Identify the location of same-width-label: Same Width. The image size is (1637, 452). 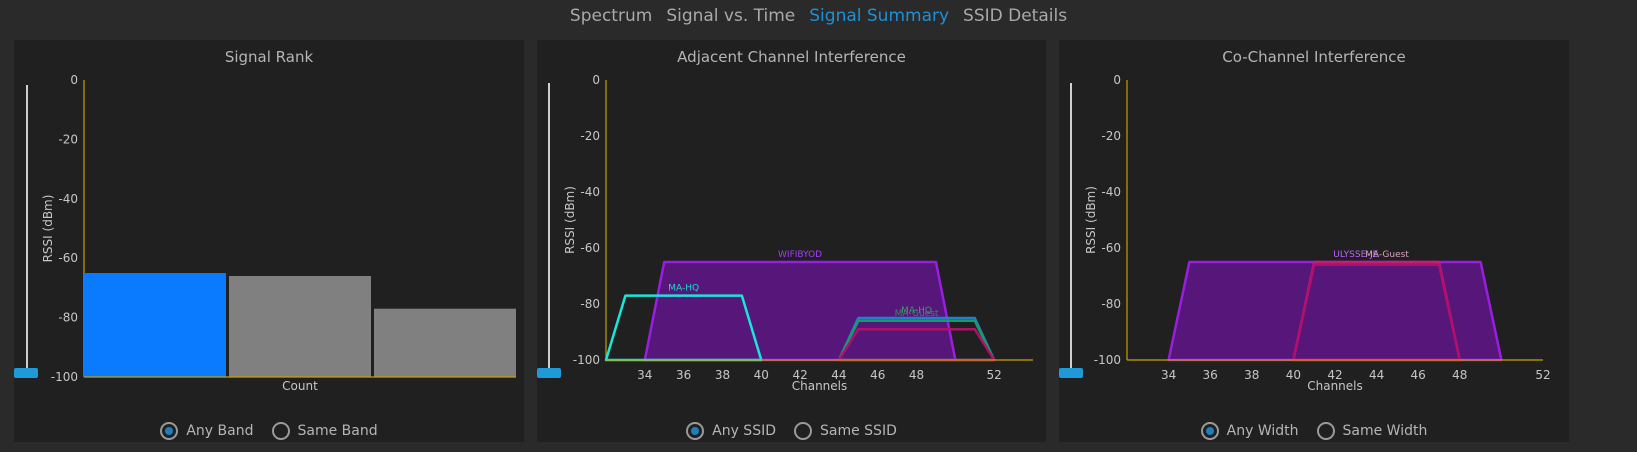
(1385, 431).